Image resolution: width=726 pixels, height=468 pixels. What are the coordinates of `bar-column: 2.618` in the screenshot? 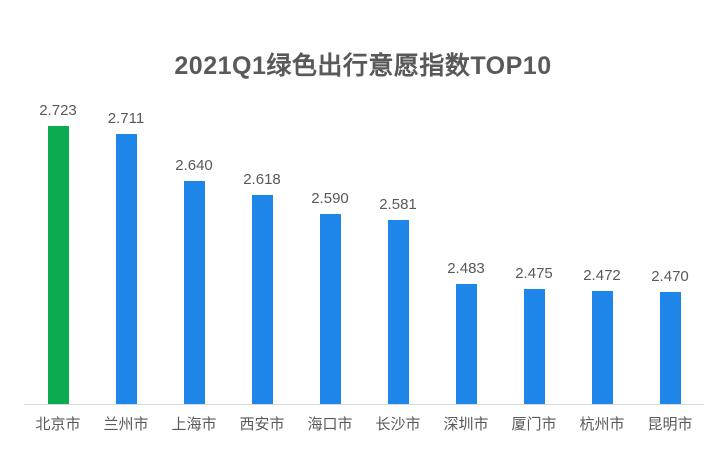 It's located at (262, 253).